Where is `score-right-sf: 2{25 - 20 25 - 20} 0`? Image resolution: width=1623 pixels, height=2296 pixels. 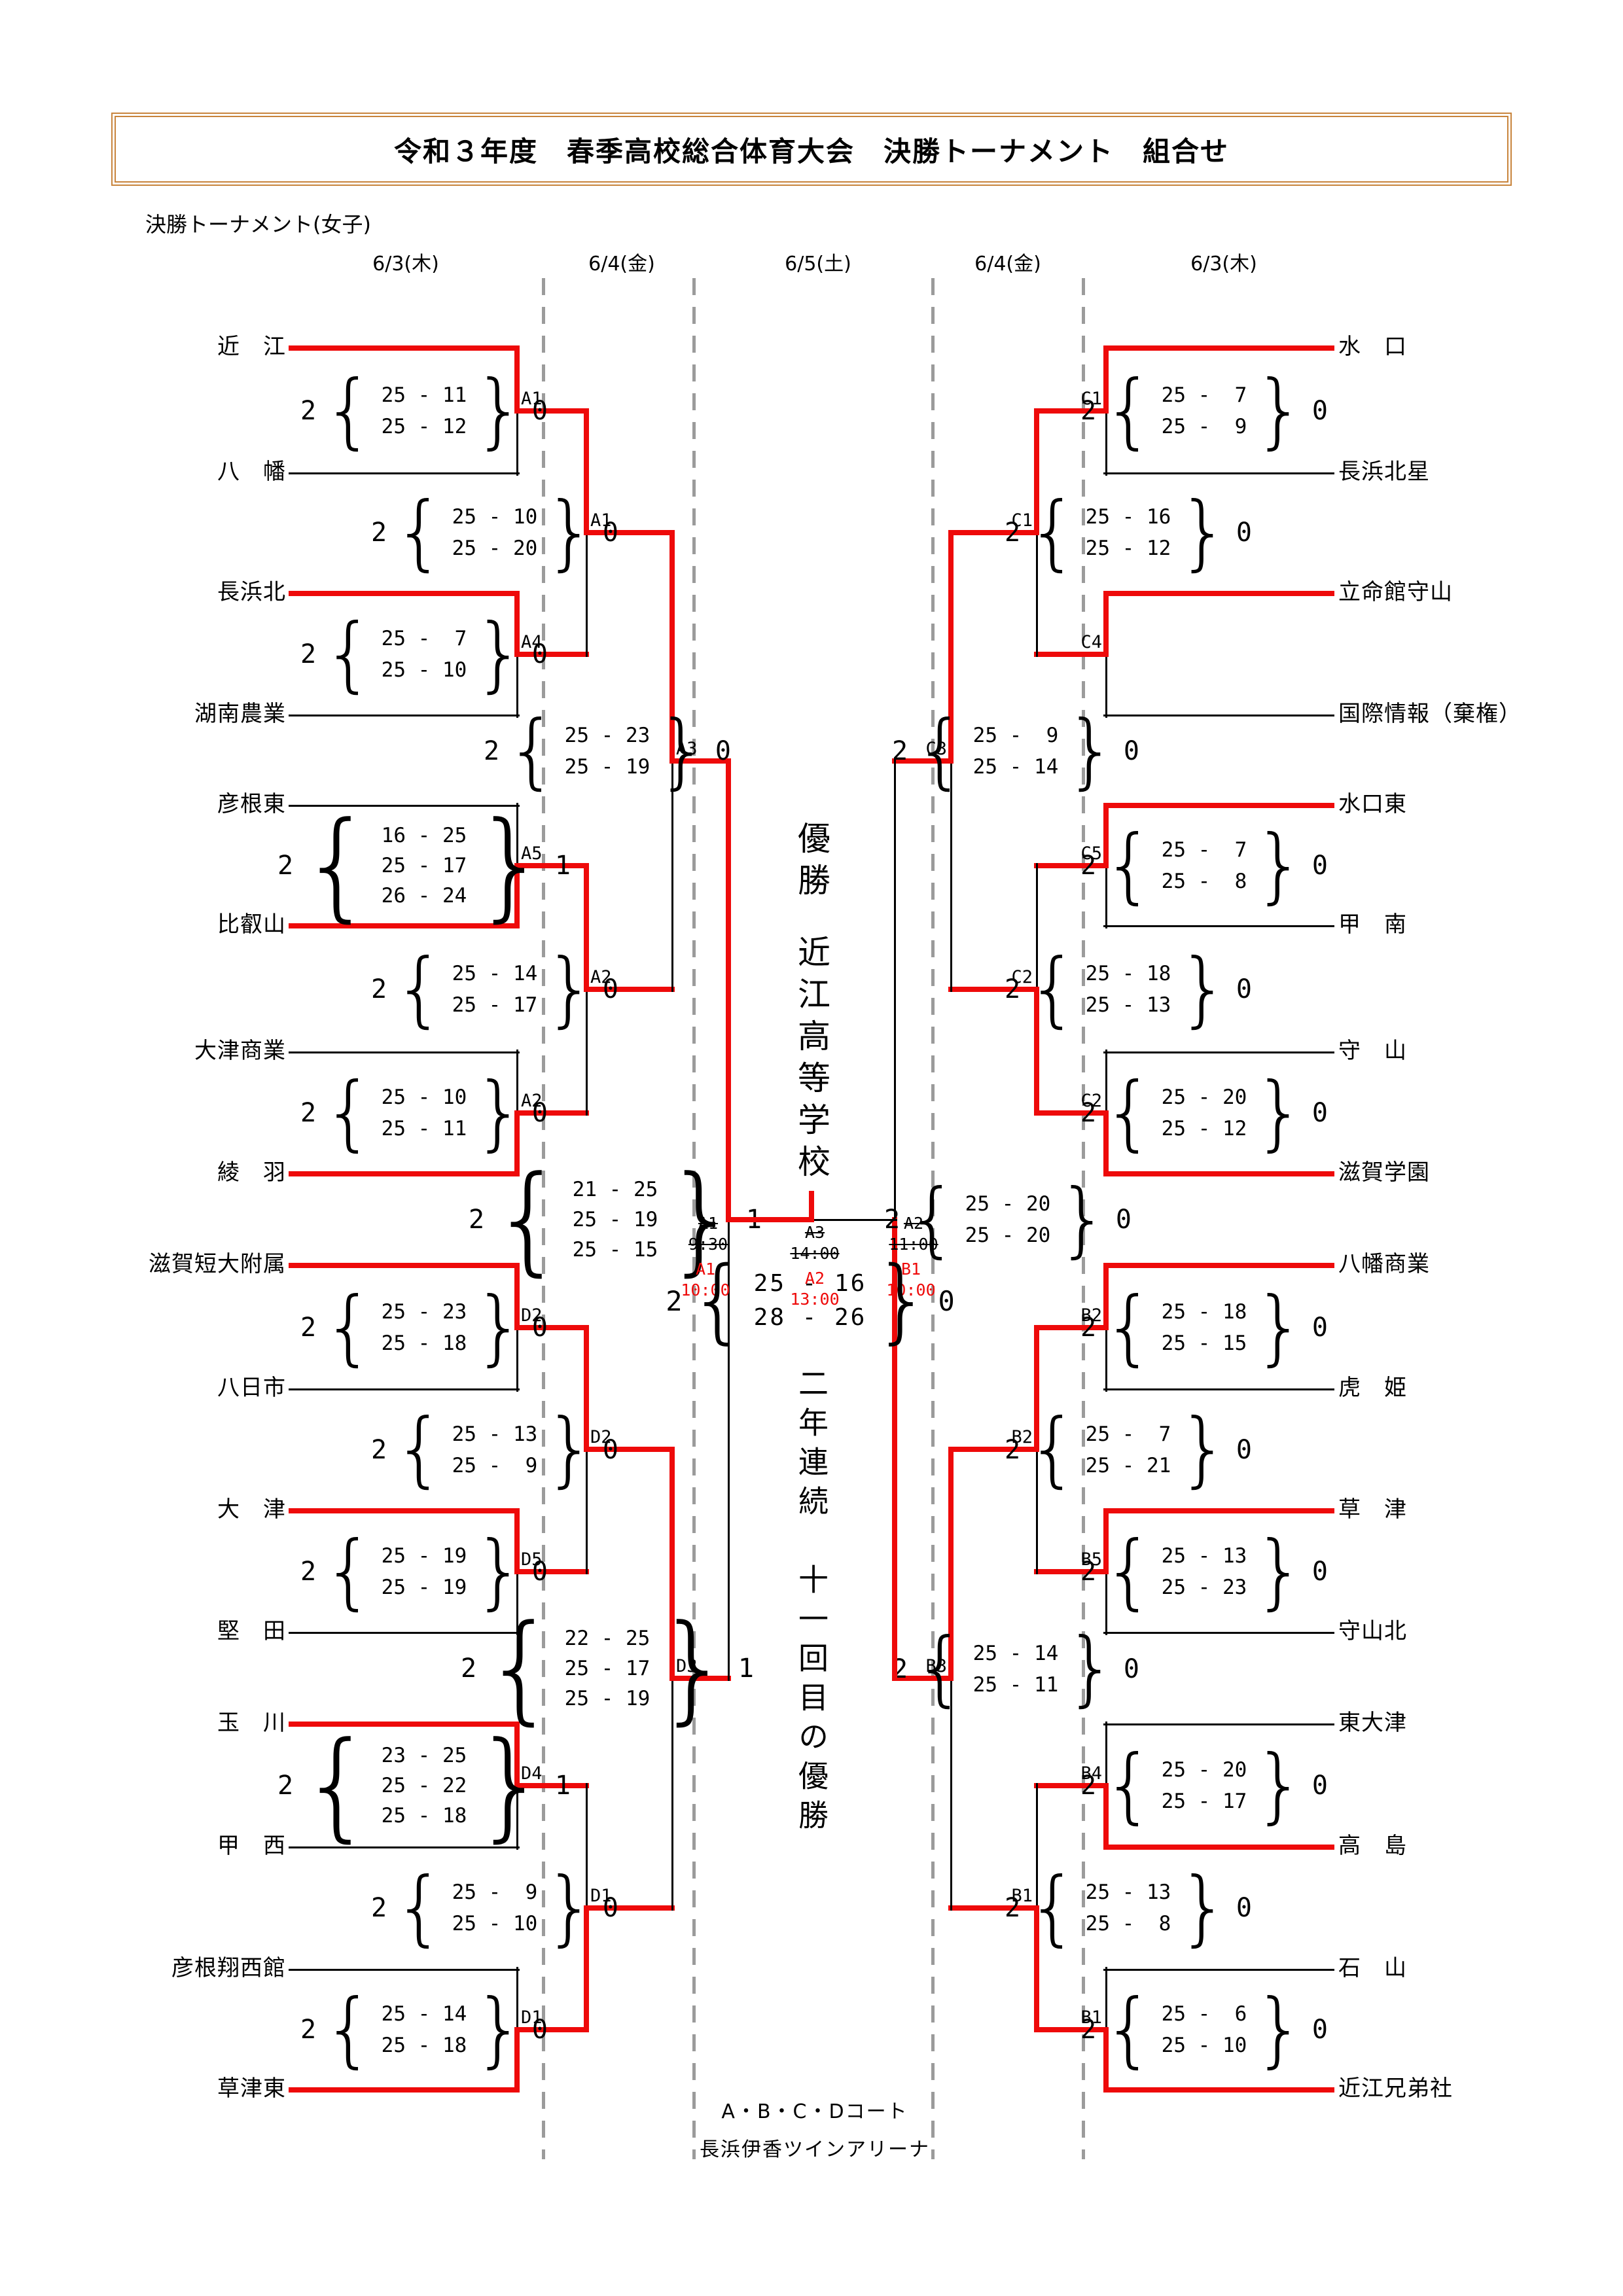 score-right-sf: 2{25 - 20 25 - 20} 0 is located at coordinates (1008, 1219).